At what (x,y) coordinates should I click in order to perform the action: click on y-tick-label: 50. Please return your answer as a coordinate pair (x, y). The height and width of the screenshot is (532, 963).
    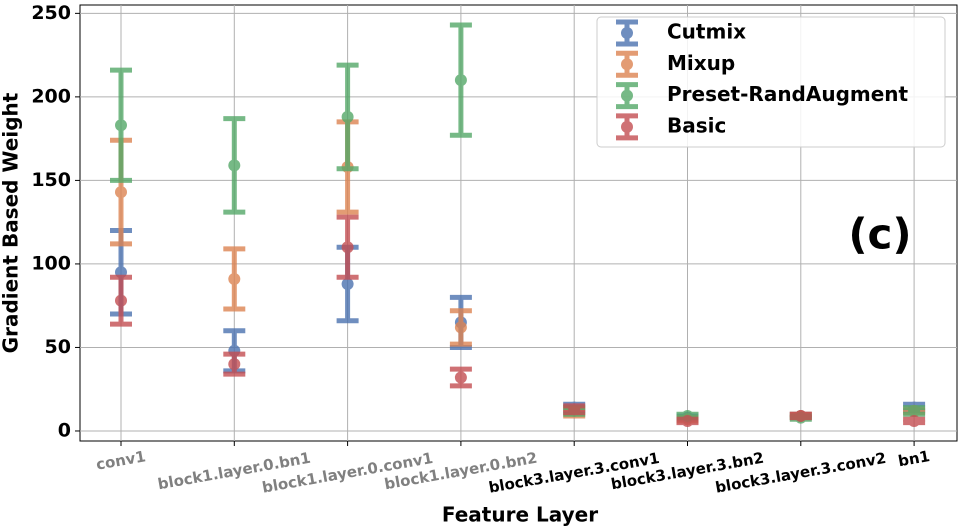
    Looking at the image, I should click on (58, 347).